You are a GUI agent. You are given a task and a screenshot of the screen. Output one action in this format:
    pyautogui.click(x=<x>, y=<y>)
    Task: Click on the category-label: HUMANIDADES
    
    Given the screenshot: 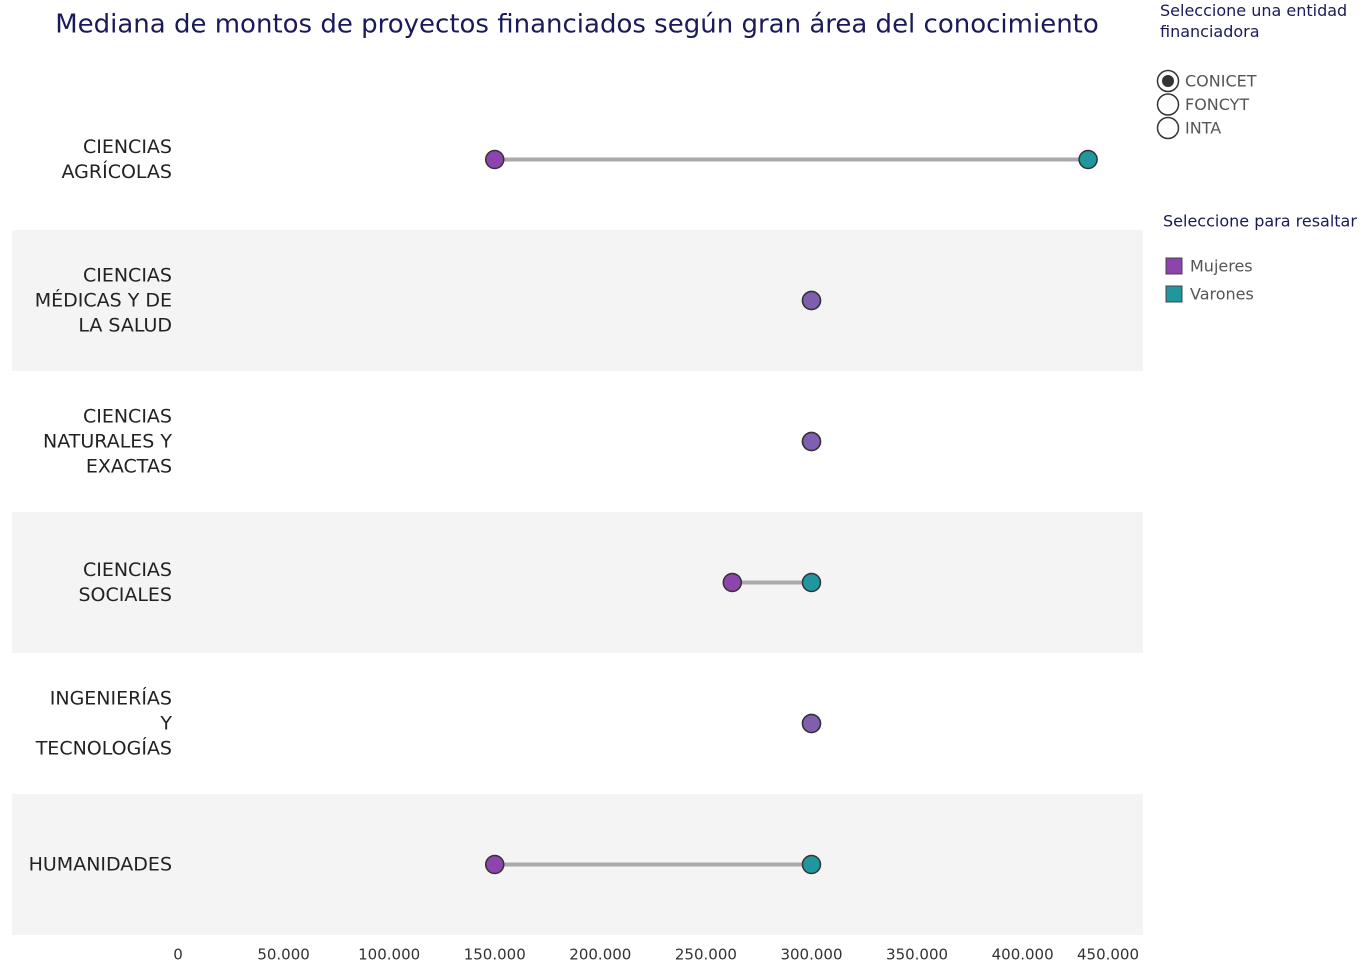 What is the action you would take?
    pyautogui.click(x=100, y=864)
    